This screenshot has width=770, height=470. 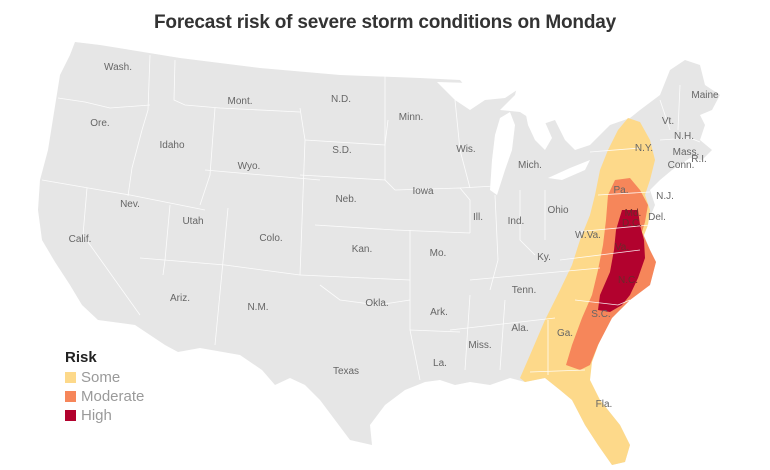 I want to click on label-mass: Mass., so click(x=686, y=152).